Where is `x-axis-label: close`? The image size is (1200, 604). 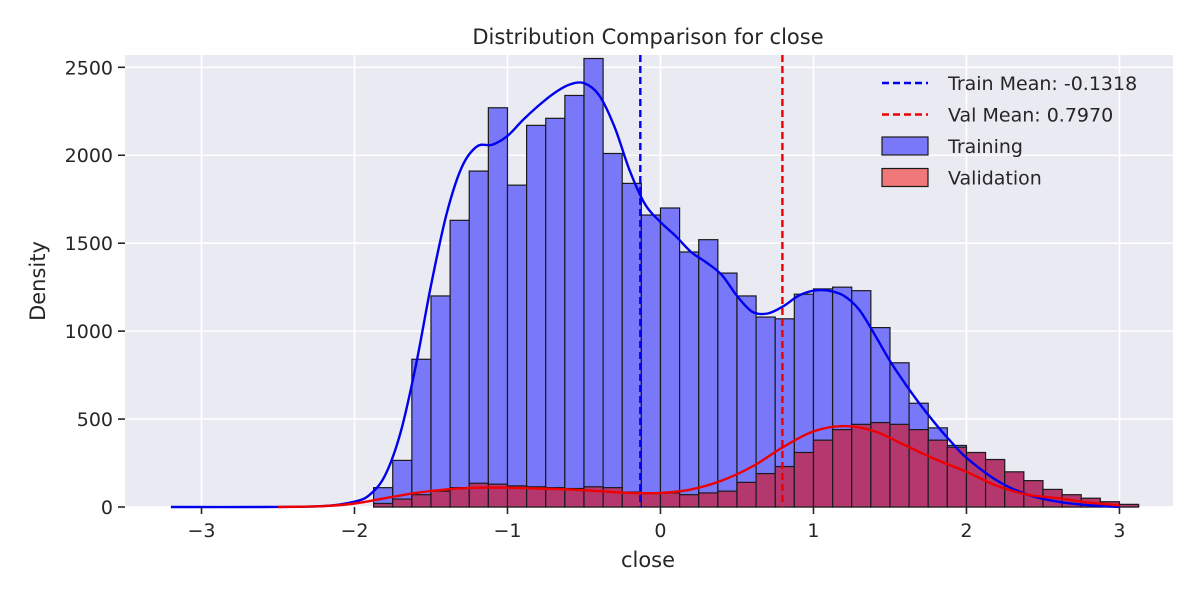 x-axis-label: close is located at coordinates (648, 560).